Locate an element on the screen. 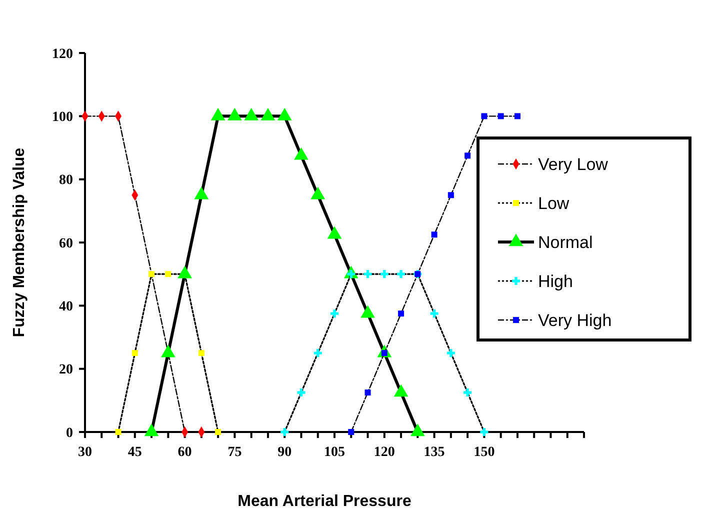 This screenshot has height=518, width=704. x-tick-label: 135 is located at coordinates (434, 452).